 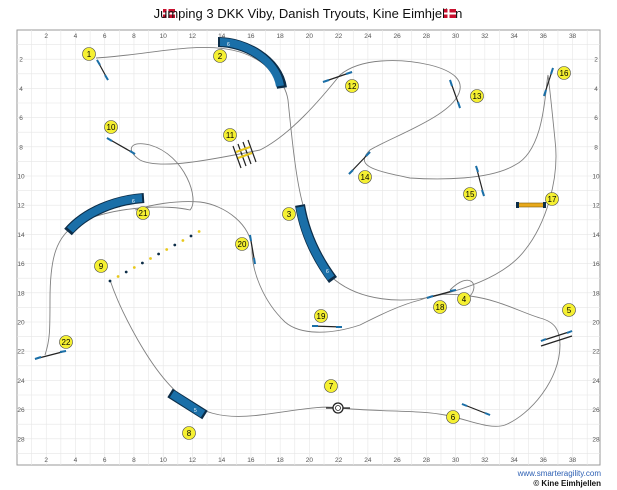 What do you see at coordinates (596, 177) in the screenshot?
I see `y-tick-right: 10` at bounding box center [596, 177].